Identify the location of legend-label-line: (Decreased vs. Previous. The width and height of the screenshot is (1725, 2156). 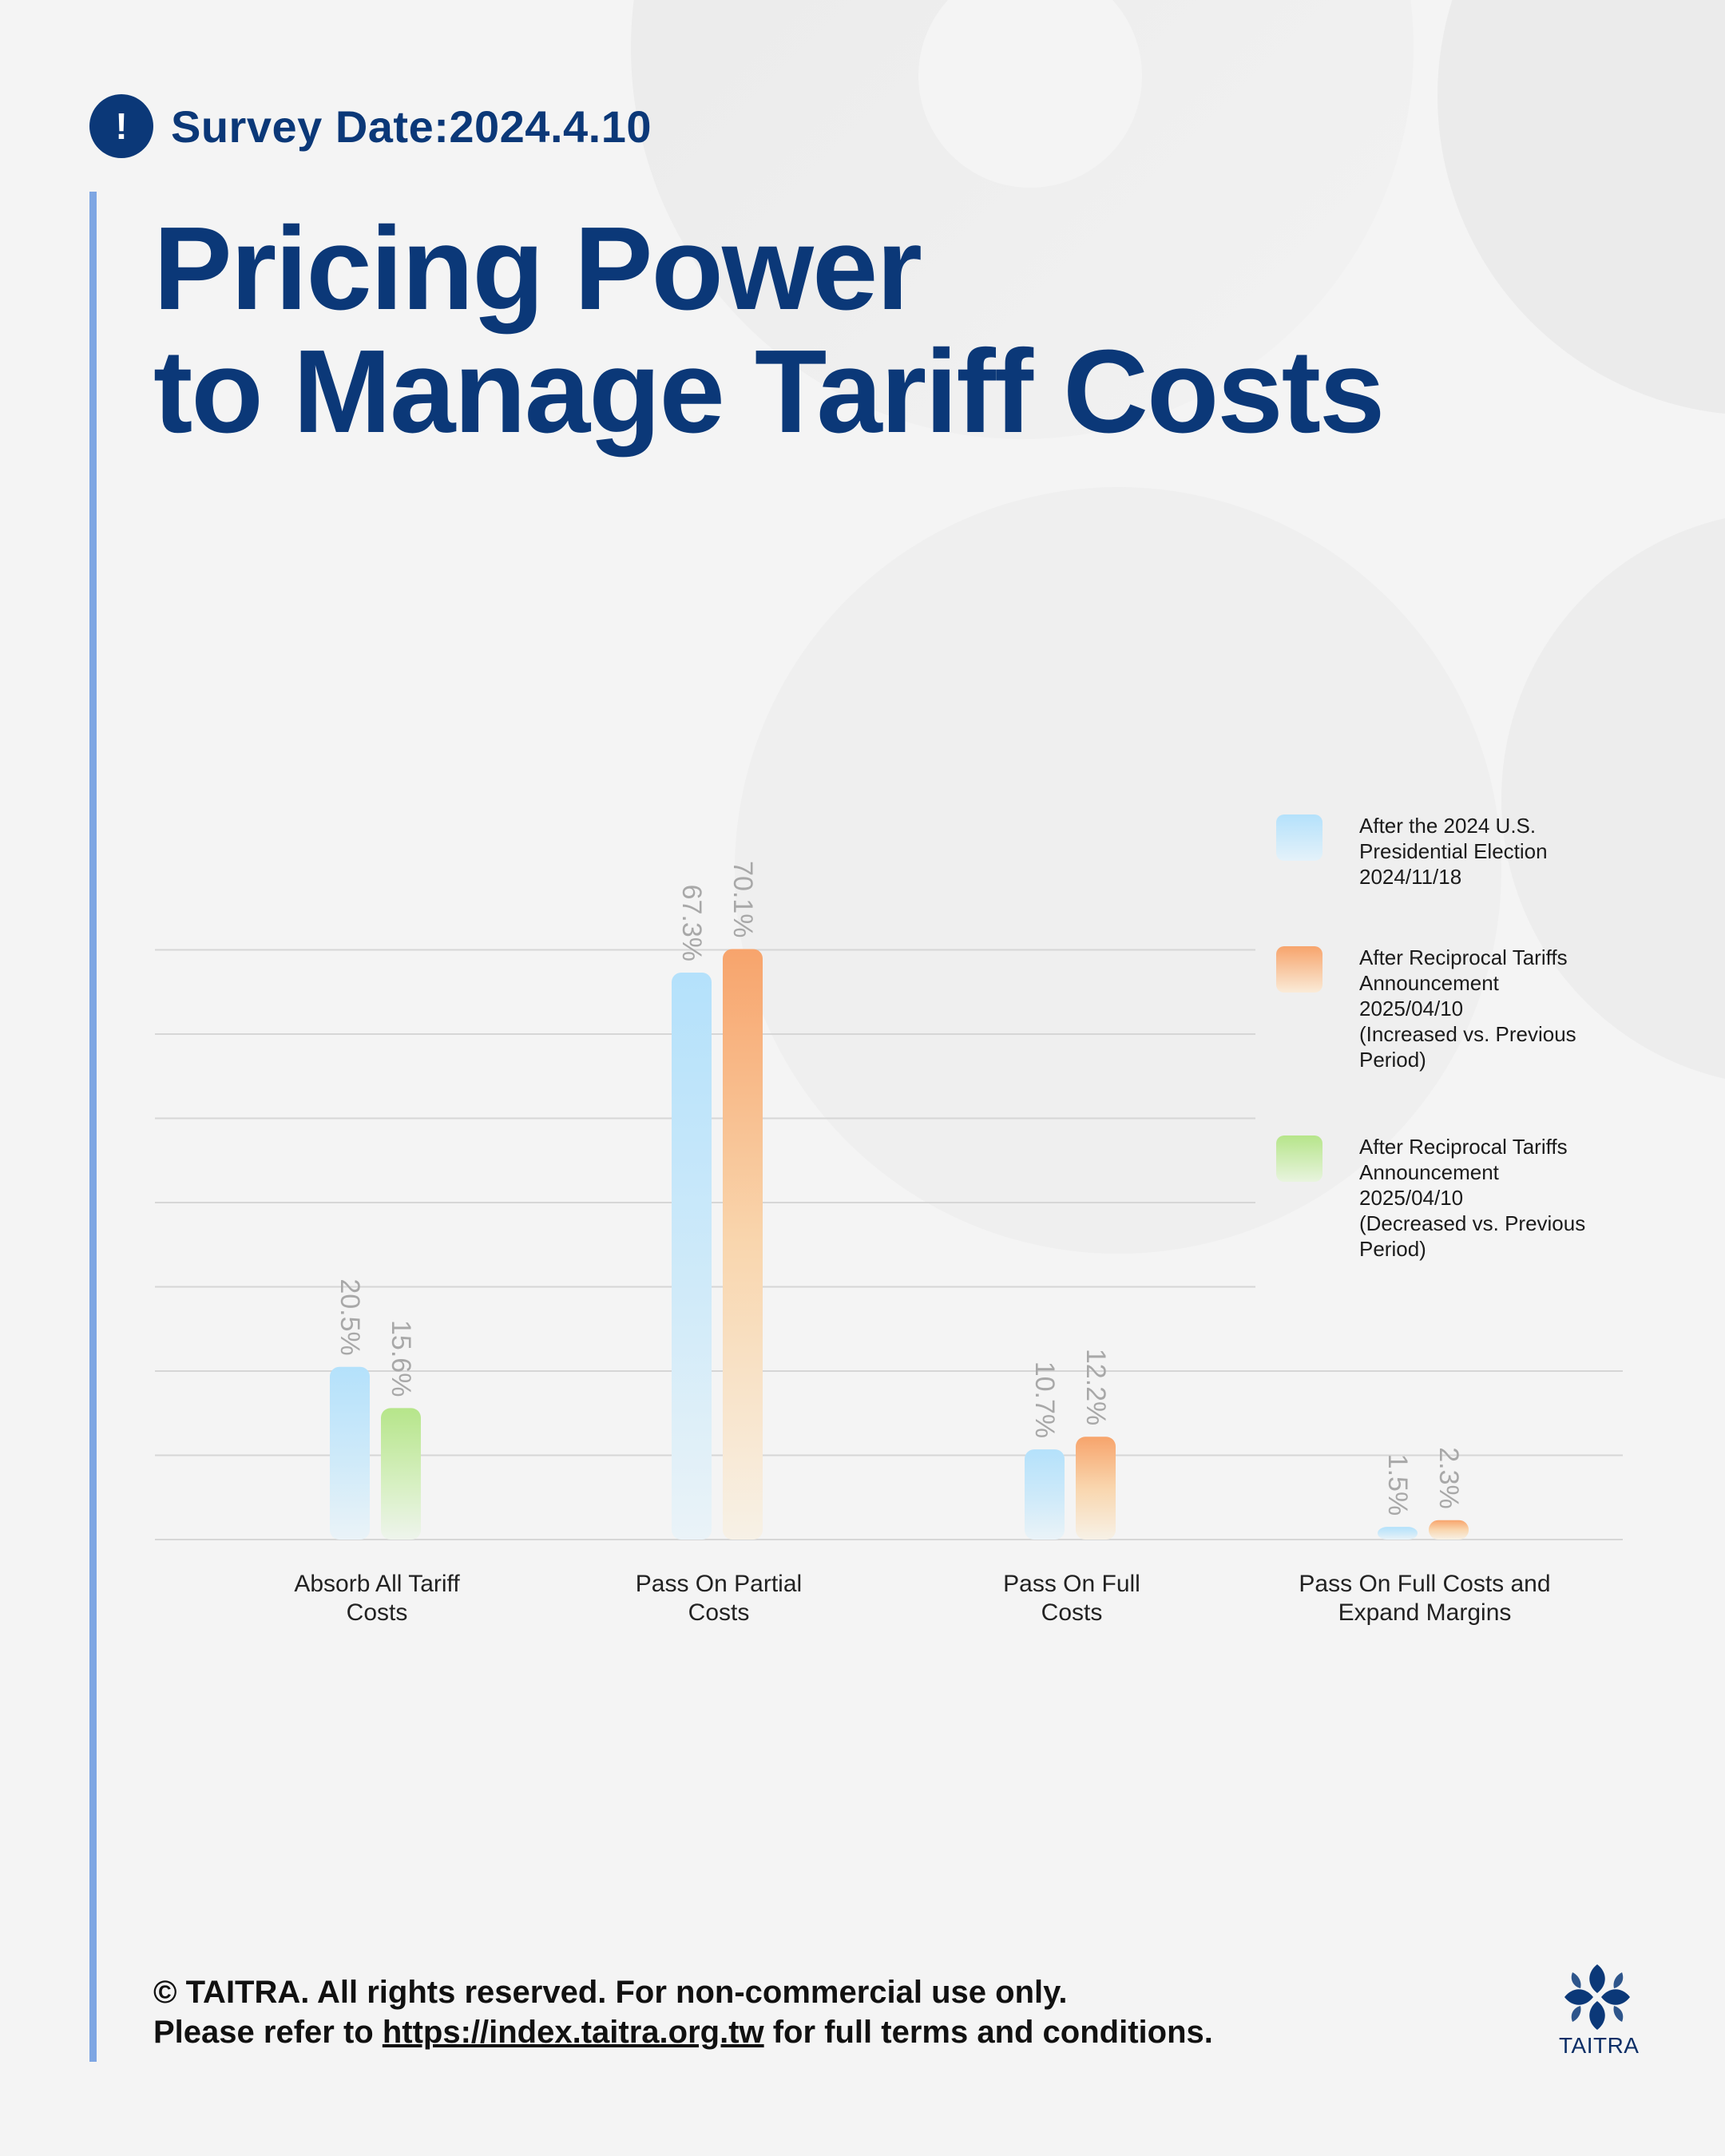
(1473, 1223).